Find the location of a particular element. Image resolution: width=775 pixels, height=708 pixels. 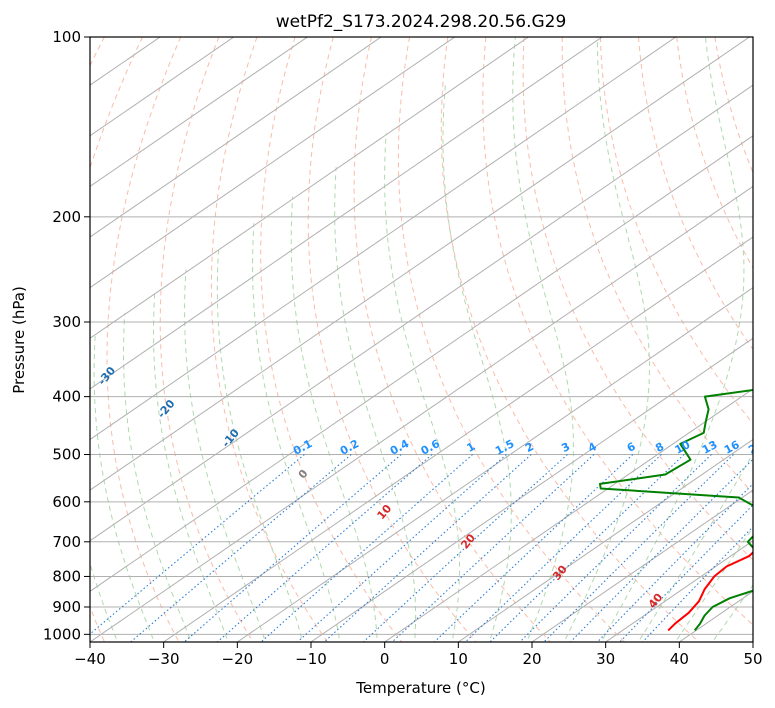

dewpoint-profile-line is located at coordinates (676, 510).